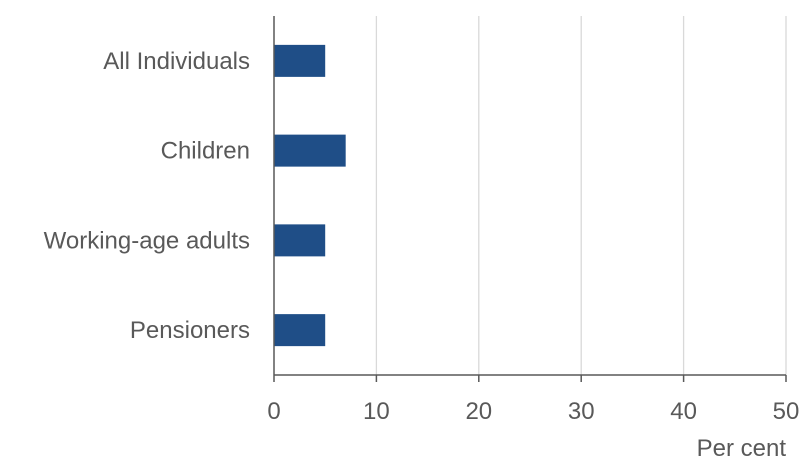 Image resolution: width=805 pixels, height=458 pixels. I want to click on x-tick-label: 50, so click(786, 411).